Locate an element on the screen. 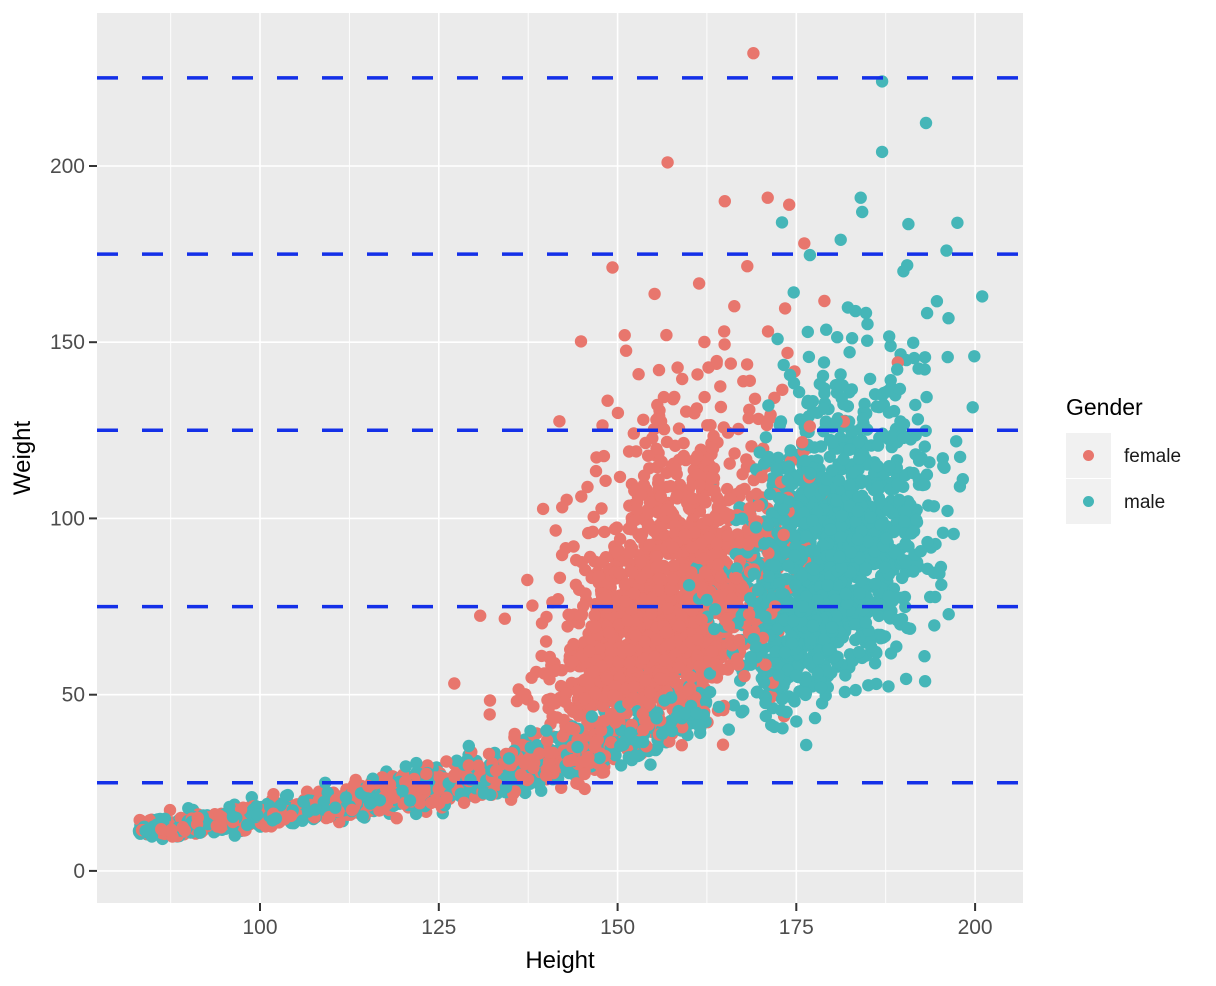 This screenshot has height=986, width=1216. legend-entry-male: male is located at coordinates (1115, 501).